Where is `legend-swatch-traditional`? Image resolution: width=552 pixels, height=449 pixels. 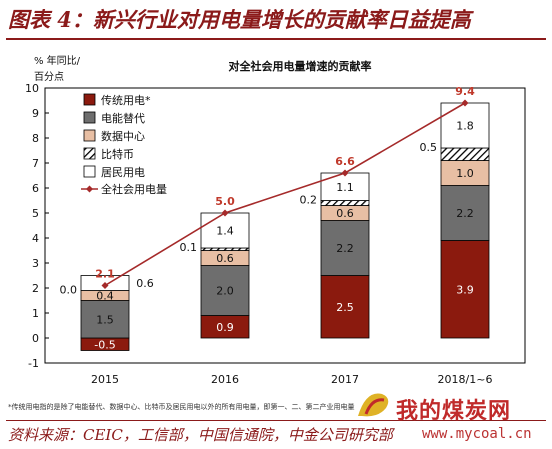 legend-swatch-traditional is located at coordinates (89, 99).